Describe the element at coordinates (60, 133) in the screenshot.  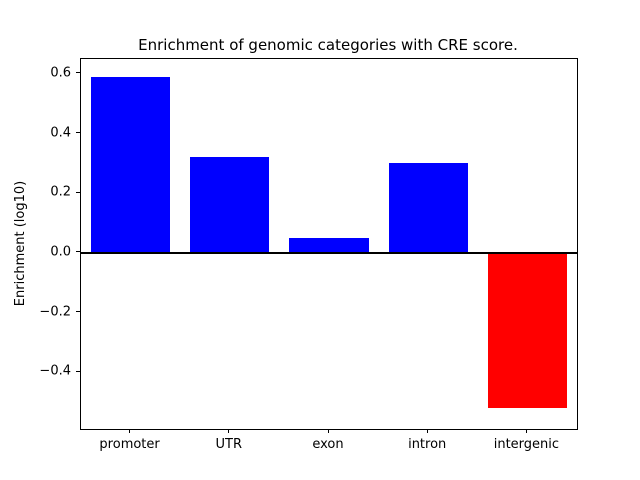
I see `y-tick-label: 0.4` at that location.